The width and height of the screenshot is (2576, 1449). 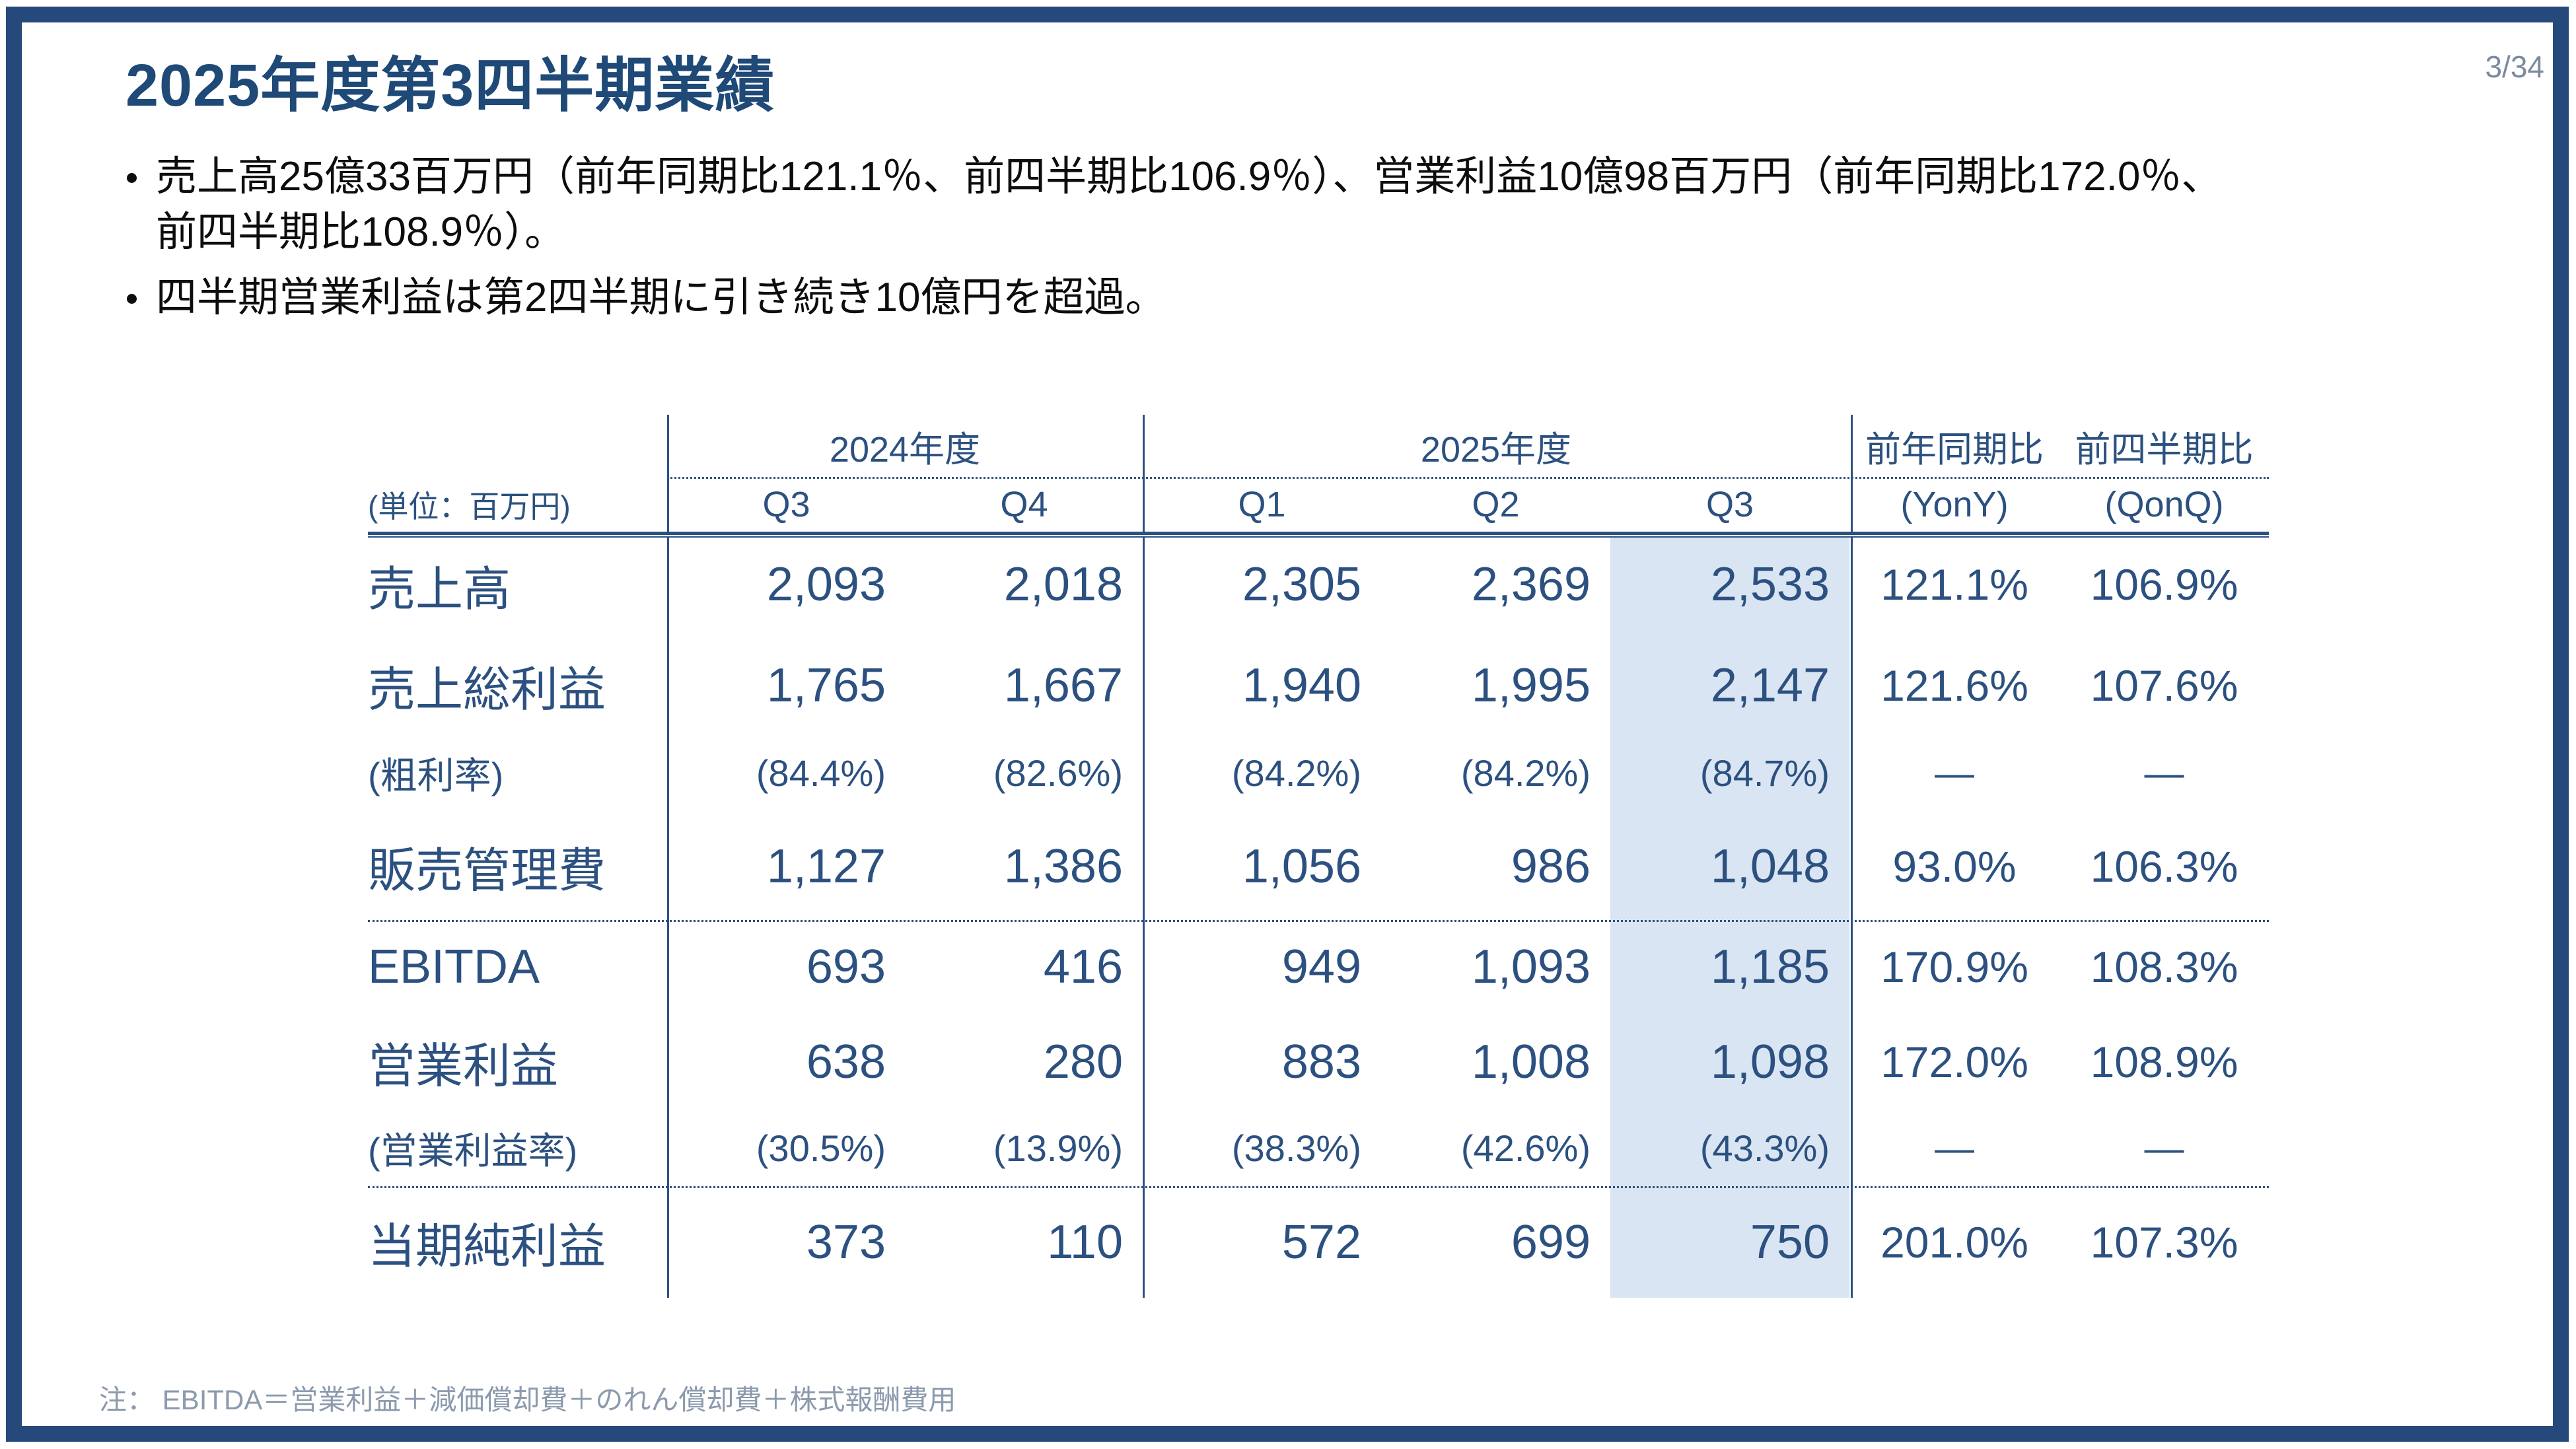 What do you see at coordinates (2164, 685) in the screenshot?
I see `cell-value: 107.6%` at bounding box center [2164, 685].